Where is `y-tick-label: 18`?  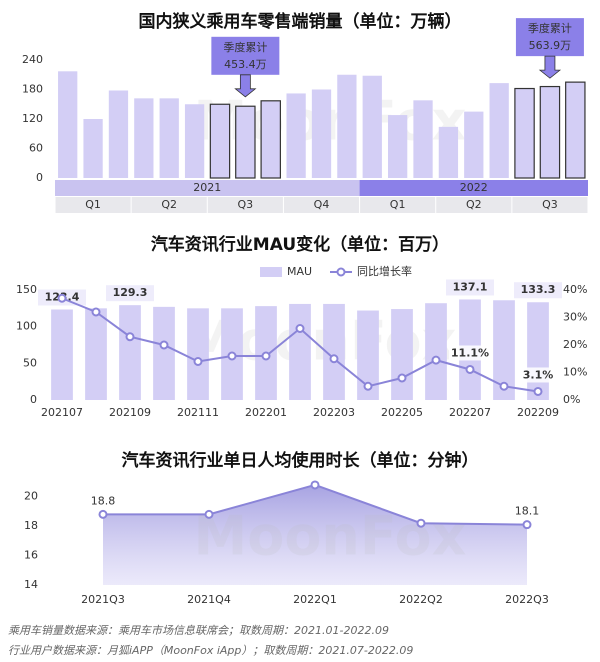 y-tick-label: 18 is located at coordinates (31, 525).